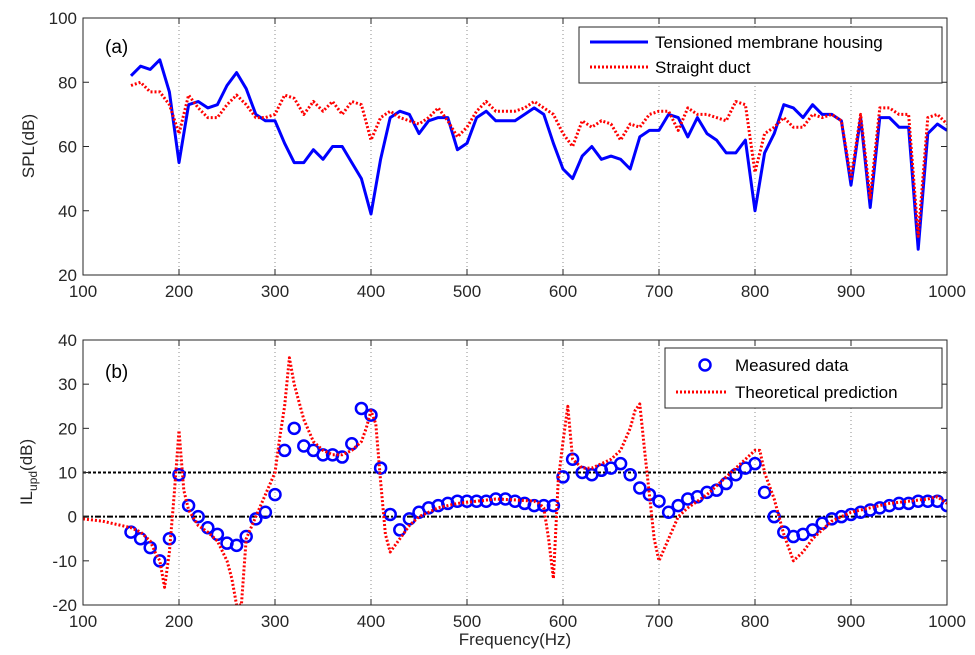 The width and height of the screenshot is (975, 655). I want to click on panel-a-legend: Tensioned membrane housing Straight duct, so click(760, 55).